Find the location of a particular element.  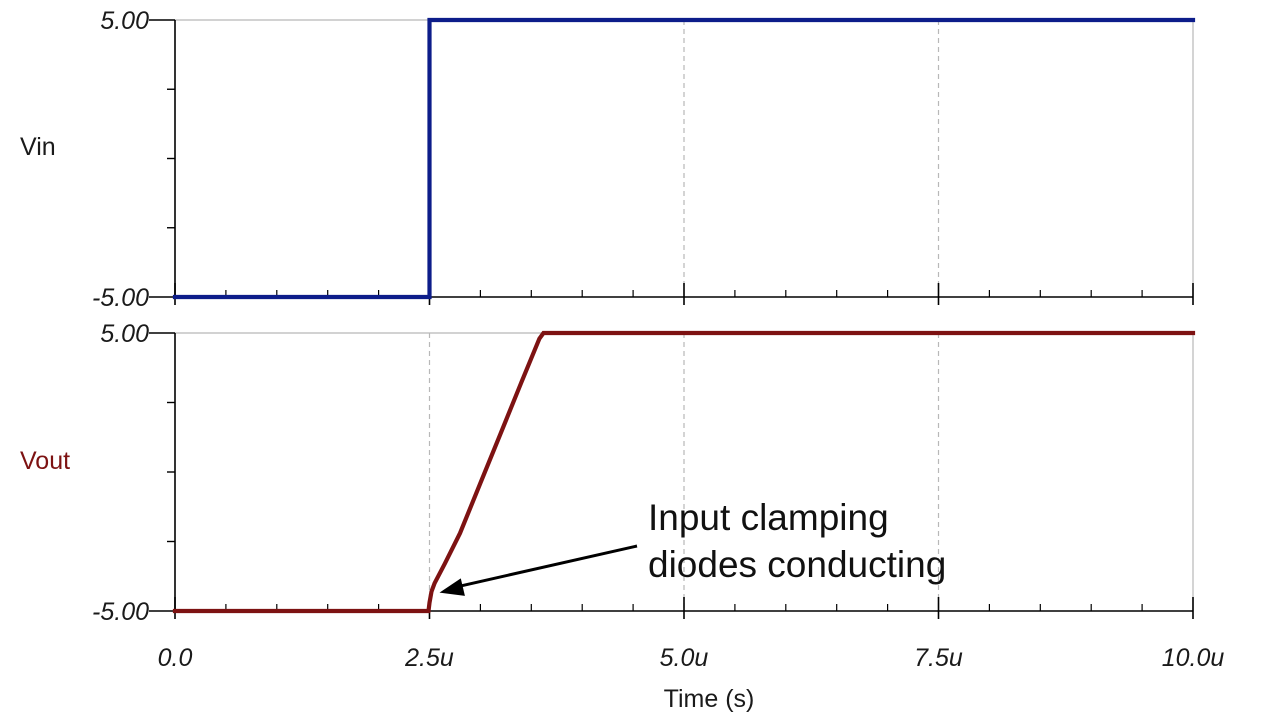

panel1-y-axis-label: Vin is located at coordinates (38, 147).